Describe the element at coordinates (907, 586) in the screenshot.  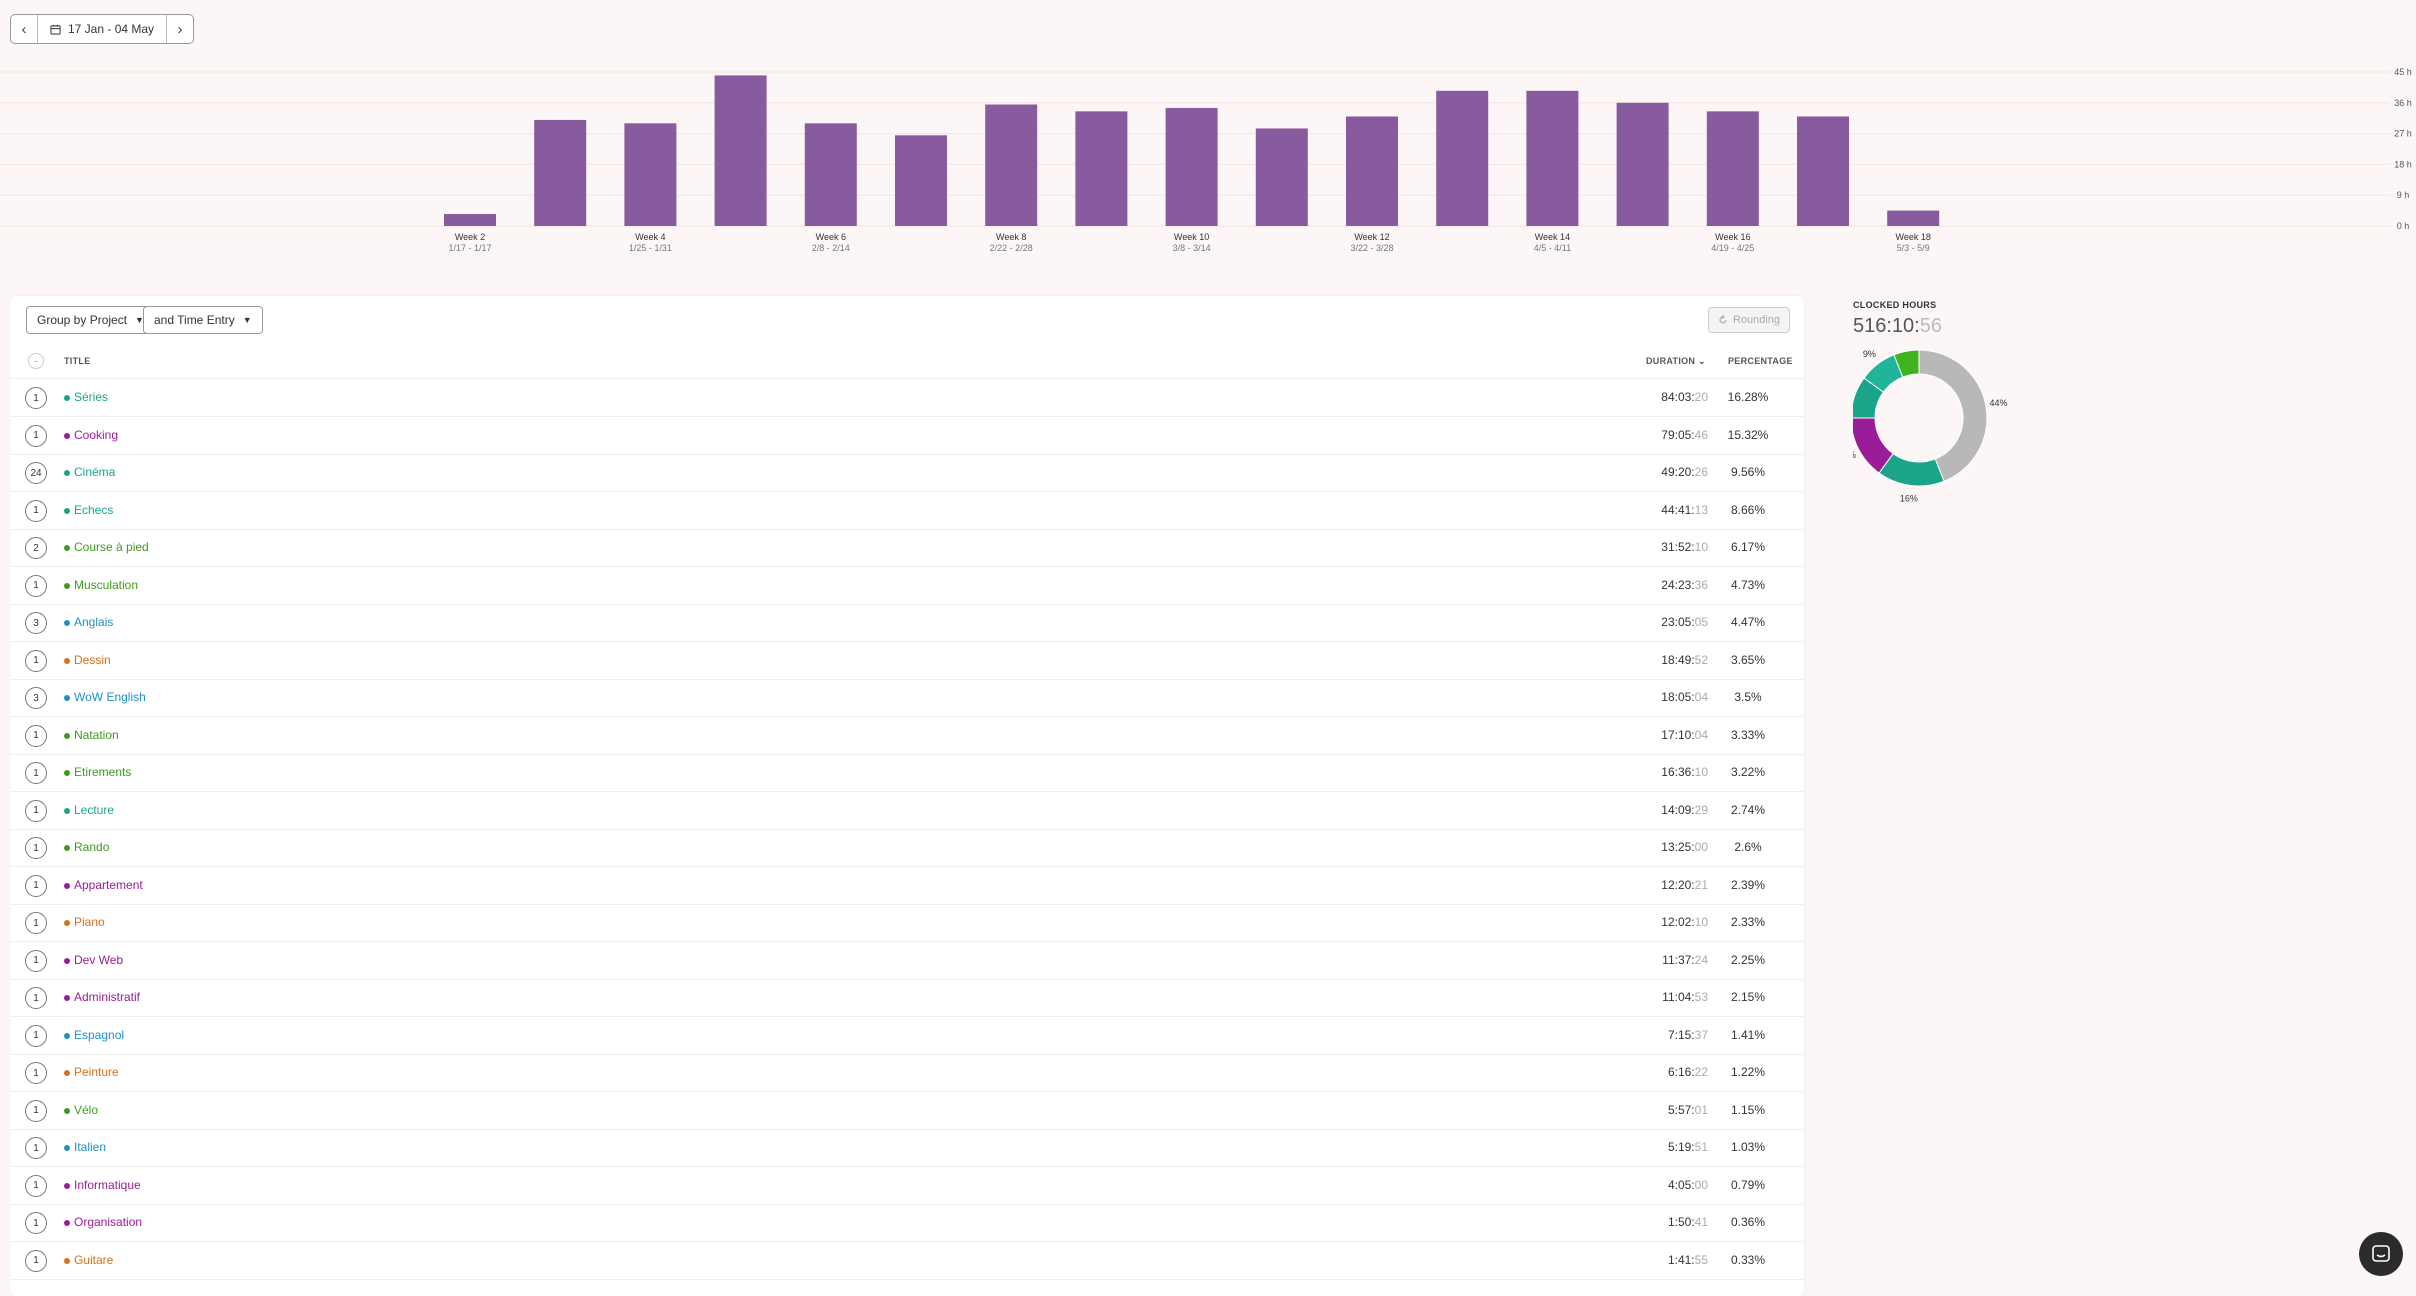
I see `table-row: 1 Musculation 24:23:36 4.73%` at that location.